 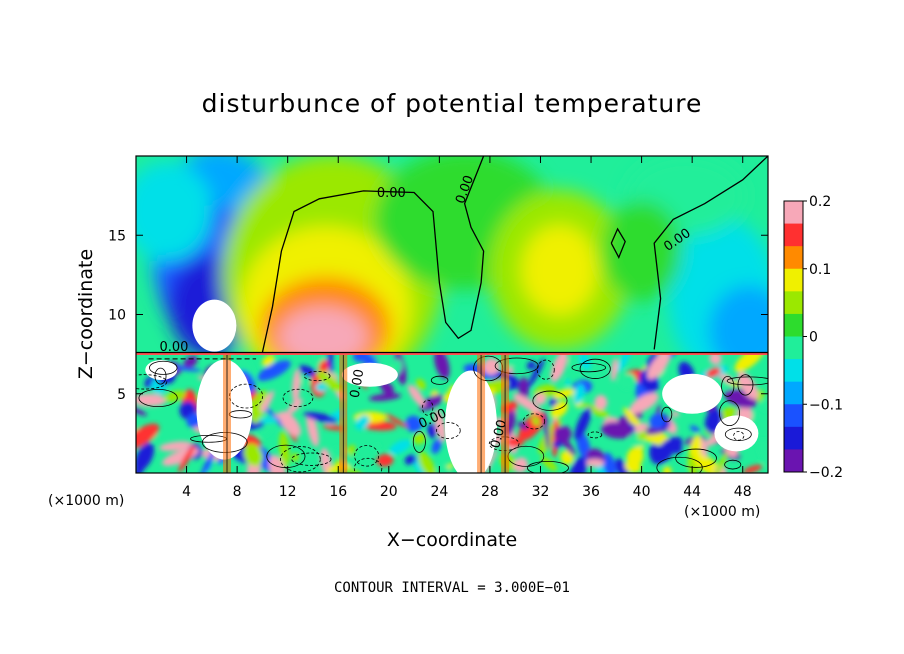 What do you see at coordinates (214, 325) in the screenshot?
I see `upper-white-core` at bounding box center [214, 325].